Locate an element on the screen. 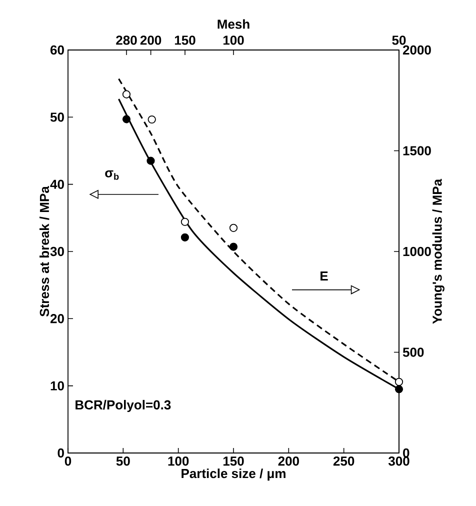 The width and height of the screenshot is (476, 506). y-tick-label: 40 is located at coordinates (57, 184).